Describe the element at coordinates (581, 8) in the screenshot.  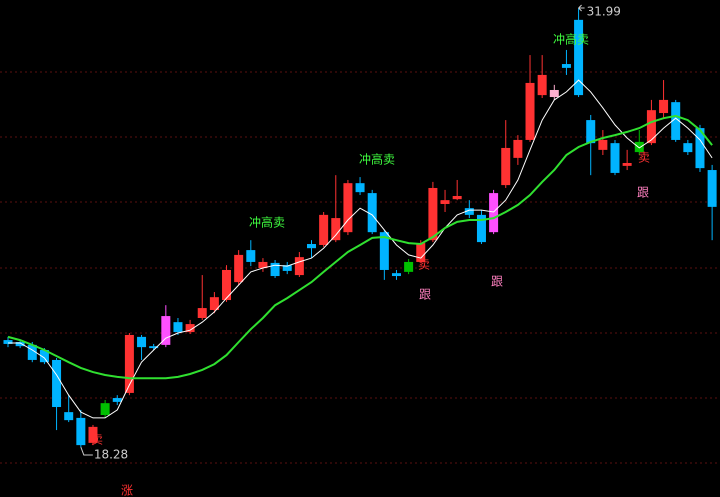
I see `high-leader` at that location.